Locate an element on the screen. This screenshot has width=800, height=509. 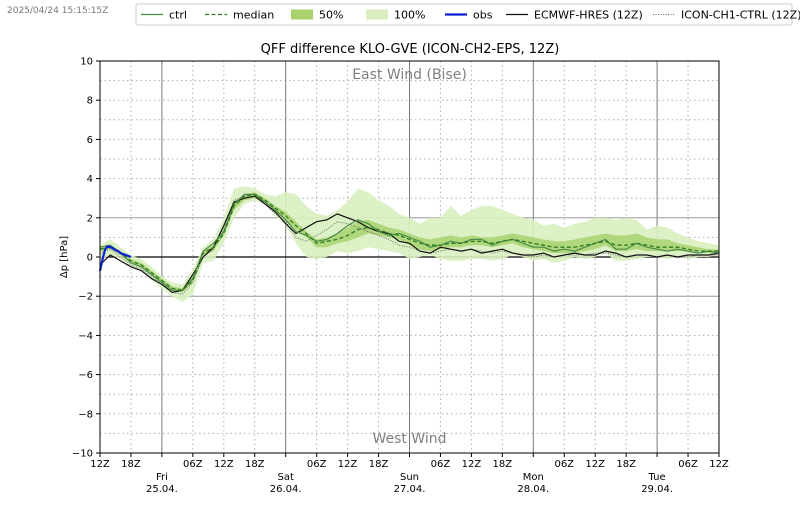
y-tick-label: 8 is located at coordinates (90, 101).